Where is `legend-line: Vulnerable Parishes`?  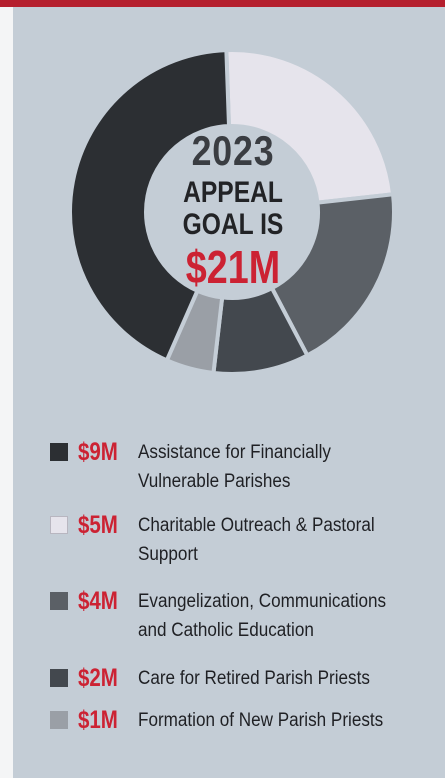 legend-line: Vulnerable Parishes is located at coordinates (214, 481).